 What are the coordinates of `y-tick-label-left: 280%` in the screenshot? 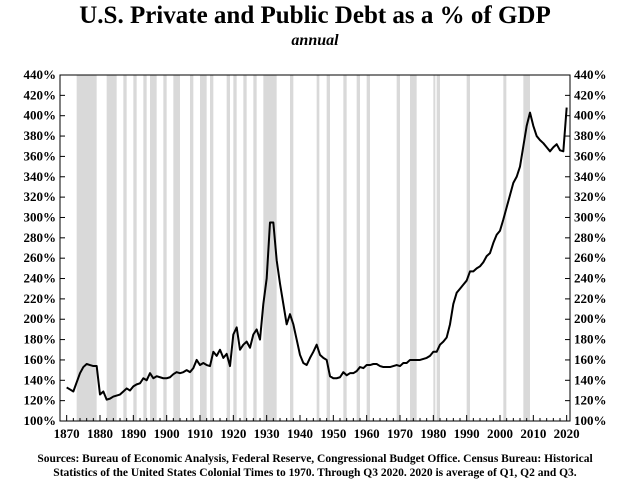 It's located at (40, 237).